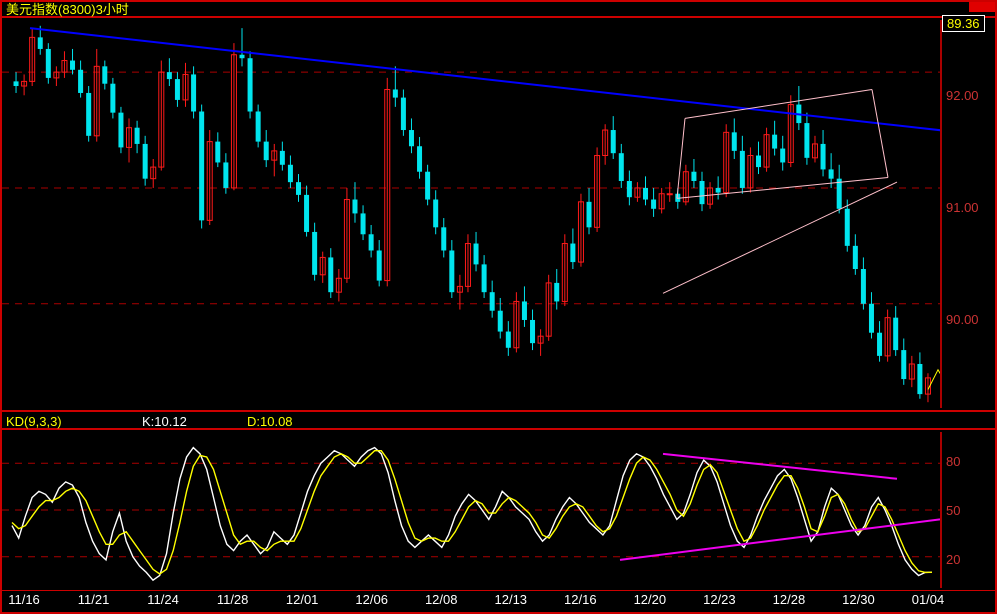 The image size is (997, 614). I want to click on date-tick: 12/20, so click(650, 599).